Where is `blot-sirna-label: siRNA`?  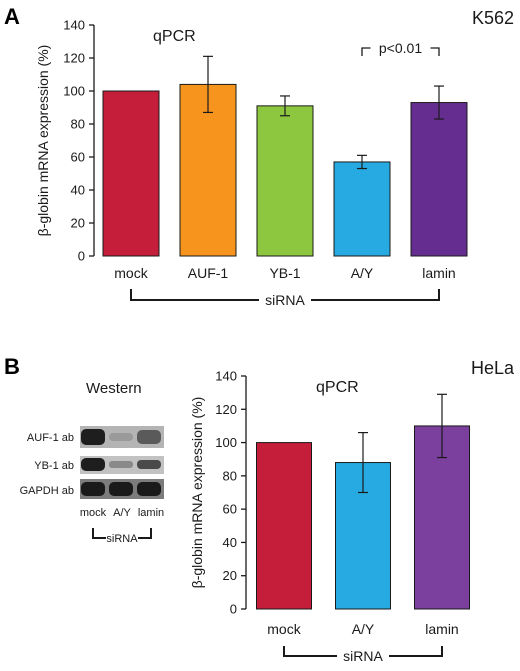 blot-sirna-label: siRNA is located at coordinates (122, 539).